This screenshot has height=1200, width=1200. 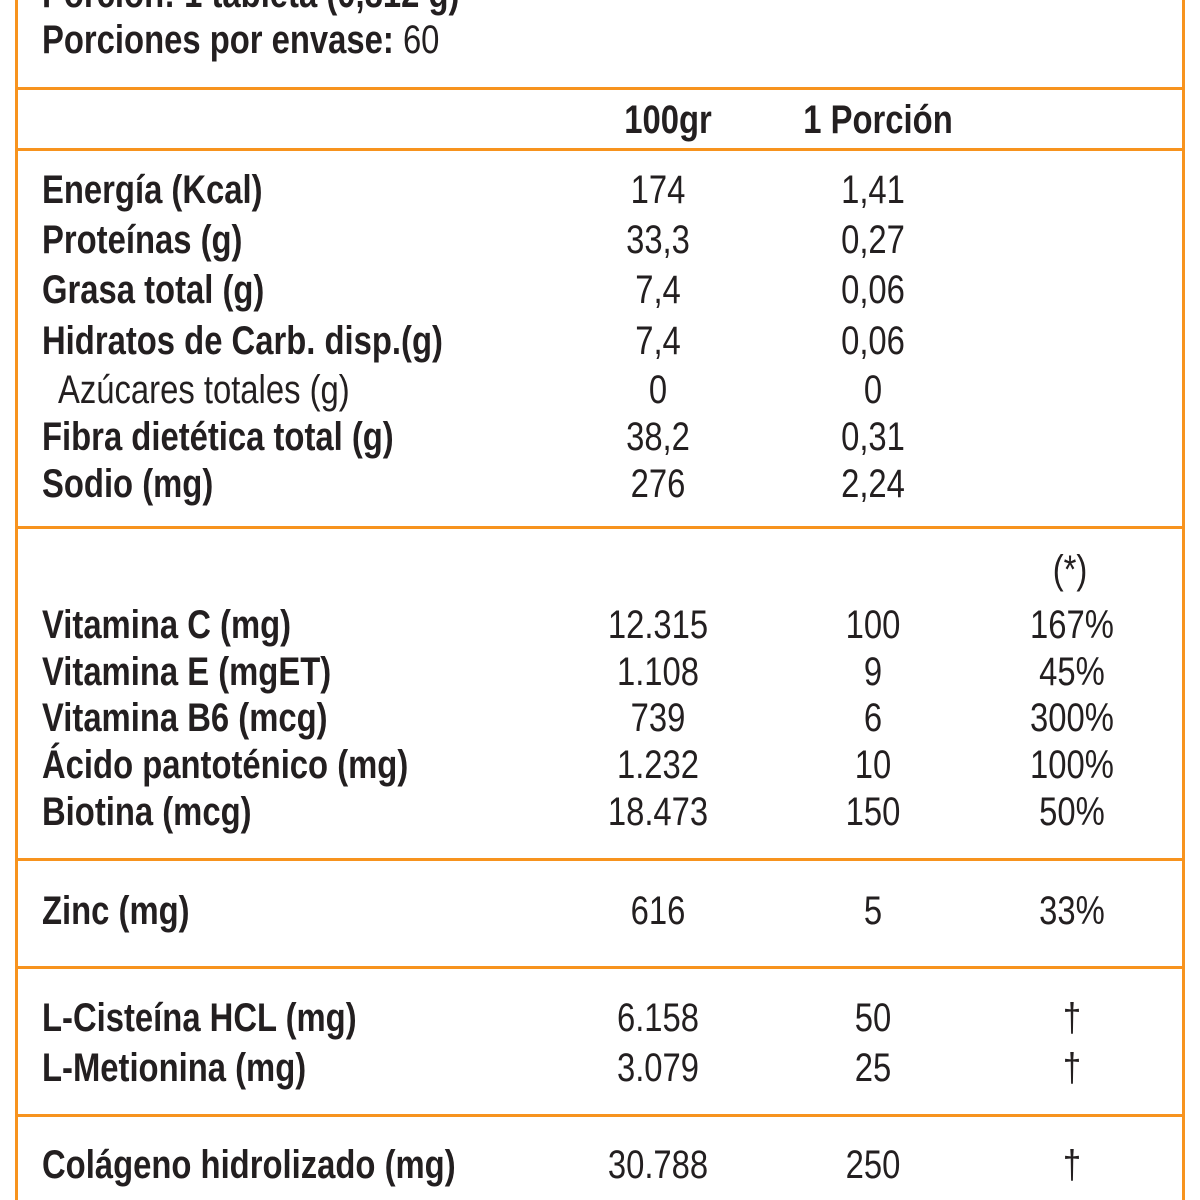 What do you see at coordinates (658, 625) in the screenshot?
I see `value-100g: 12.315` at bounding box center [658, 625].